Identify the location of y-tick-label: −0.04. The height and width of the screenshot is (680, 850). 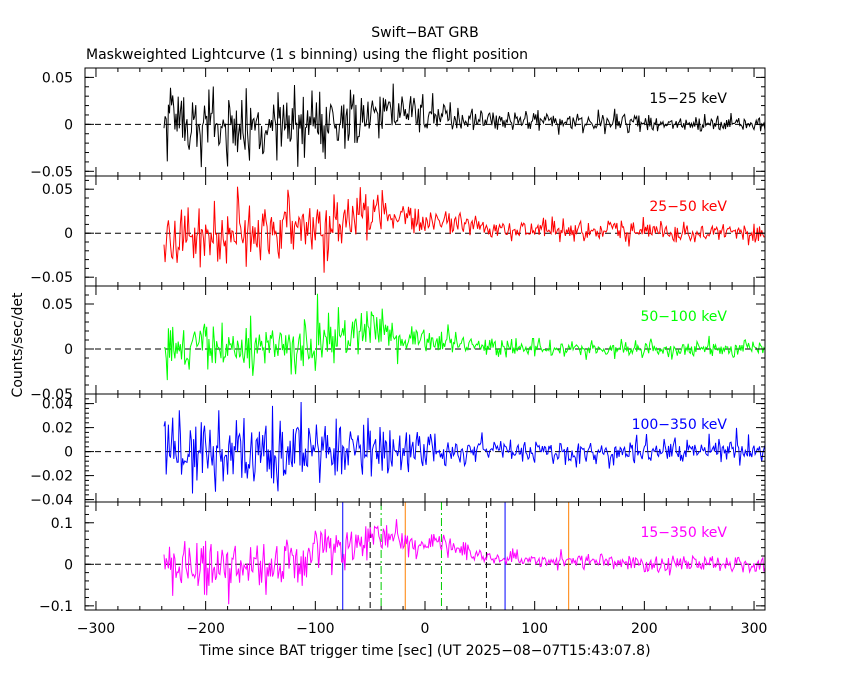
(51, 501).